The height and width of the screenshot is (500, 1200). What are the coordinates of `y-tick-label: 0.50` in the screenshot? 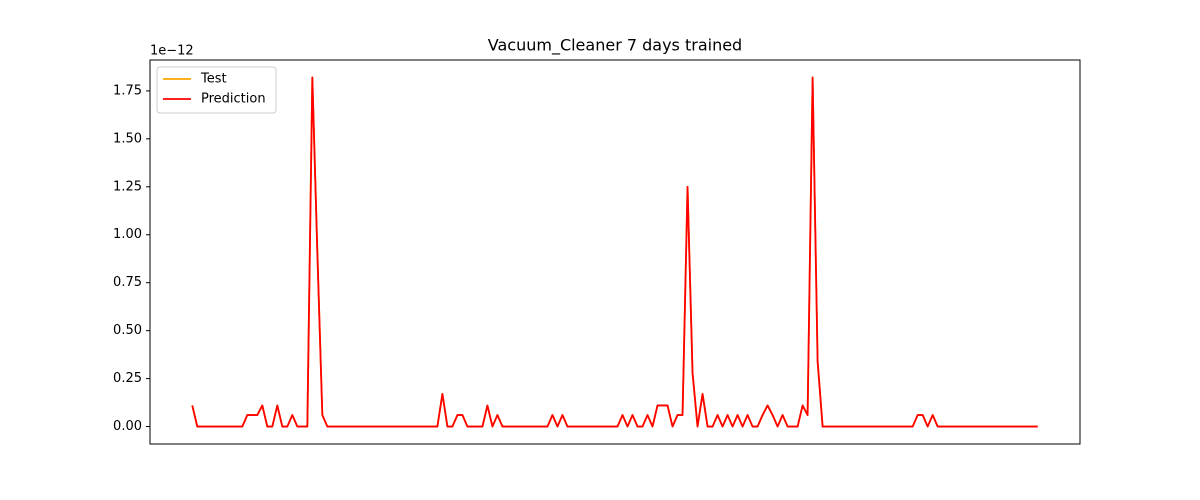 It's located at (127, 330).